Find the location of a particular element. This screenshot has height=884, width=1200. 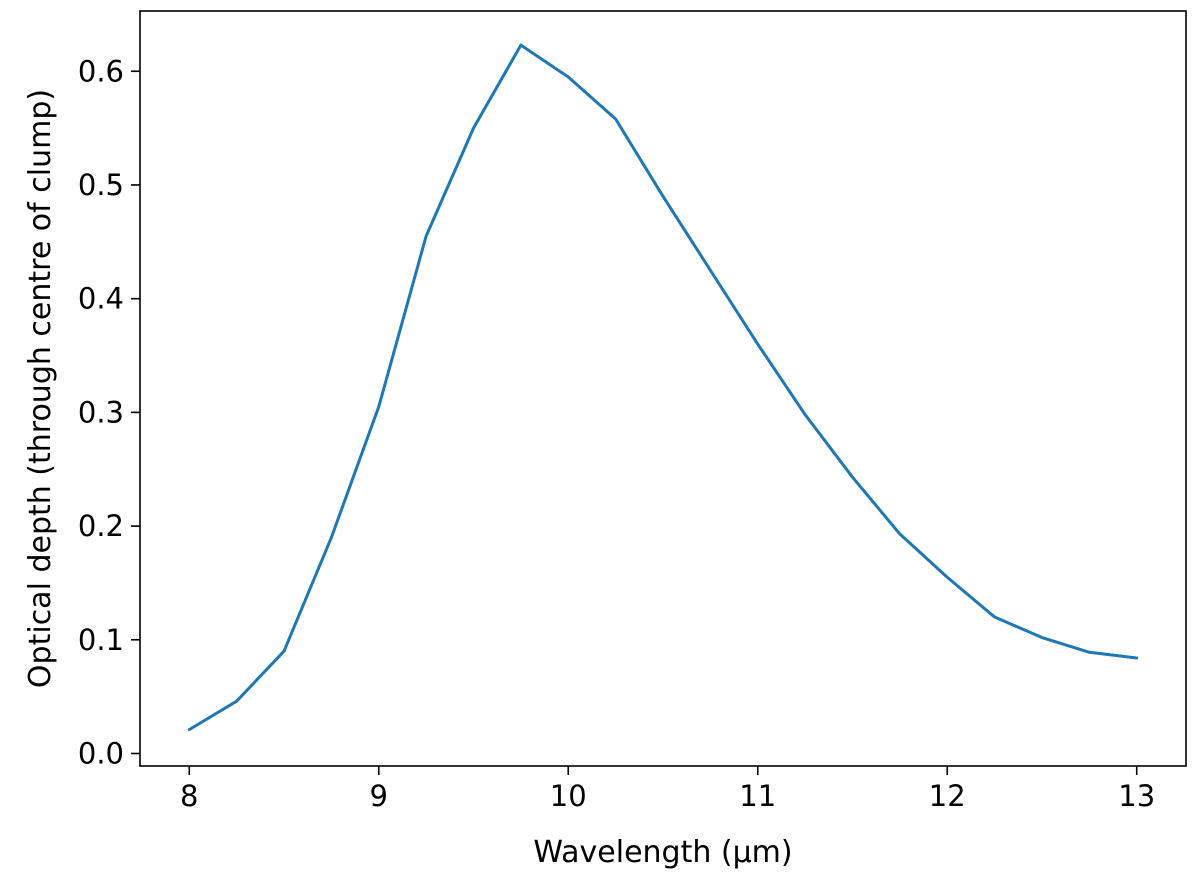

y-tick-label: 0.6 is located at coordinates (101, 71).